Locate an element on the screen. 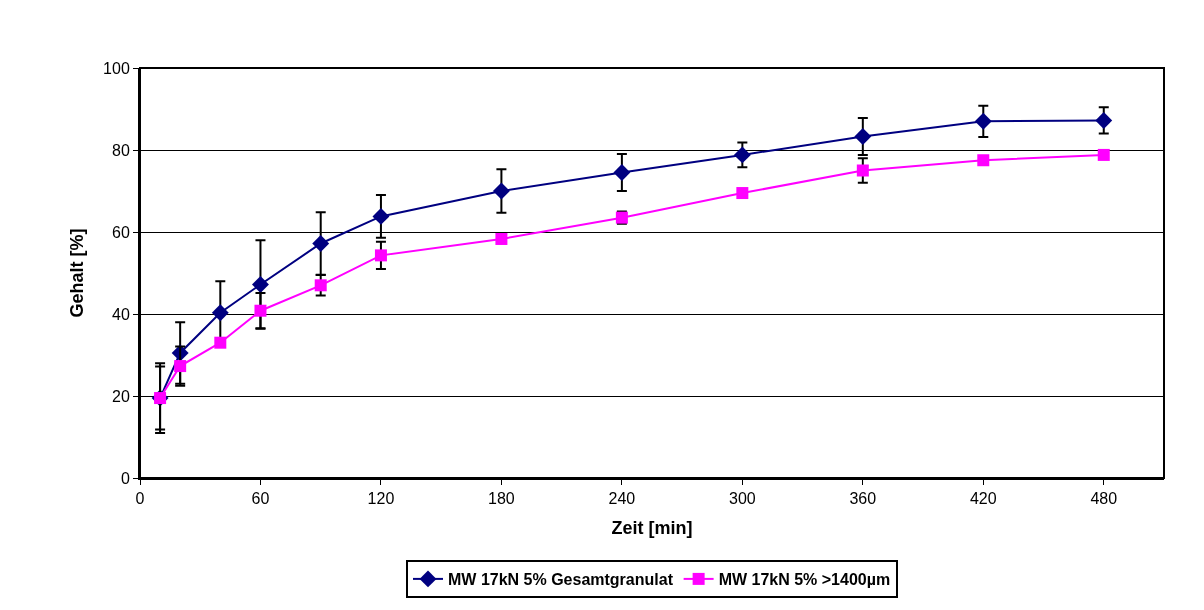 This screenshot has height=610, width=1204. y-tick-label: 60 is located at coordinates (121, 232).